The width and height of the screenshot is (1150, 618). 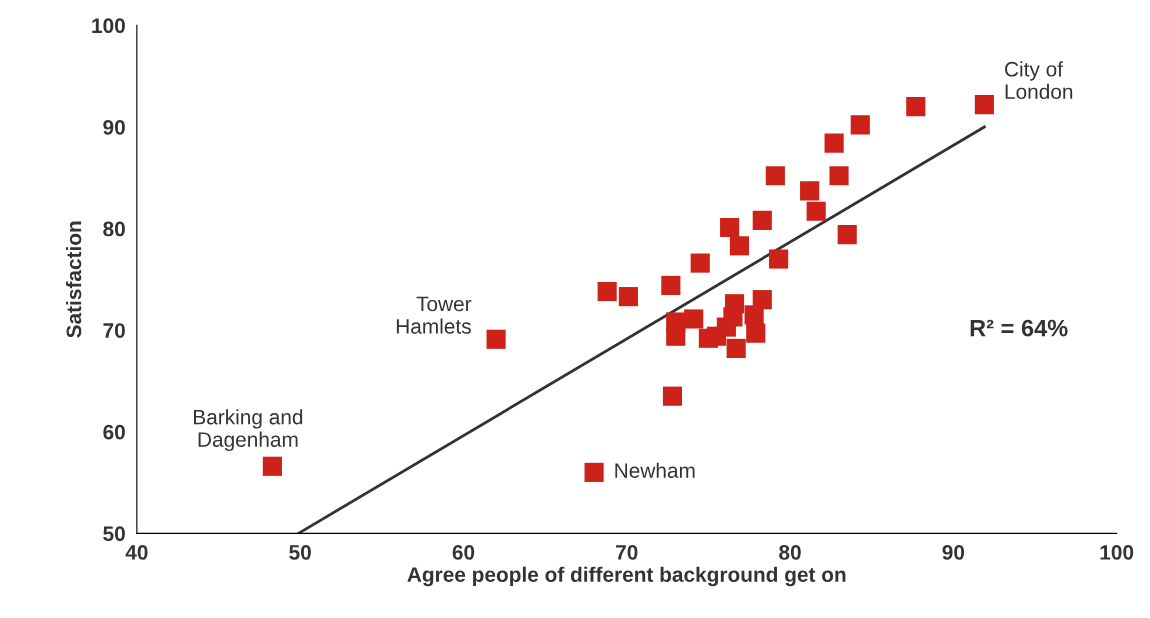 What do you see at coordinates (1117, 552) in the screenshot?
I see `x-tick-label: 100` at bounding box center [1117, 552].